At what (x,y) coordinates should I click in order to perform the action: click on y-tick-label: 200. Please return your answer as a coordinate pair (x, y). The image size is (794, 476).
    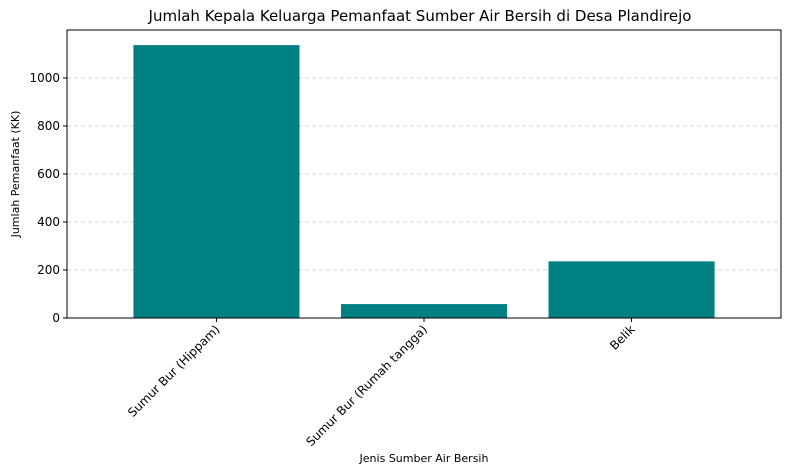
    Looking at the image, I should click on (48, 270).